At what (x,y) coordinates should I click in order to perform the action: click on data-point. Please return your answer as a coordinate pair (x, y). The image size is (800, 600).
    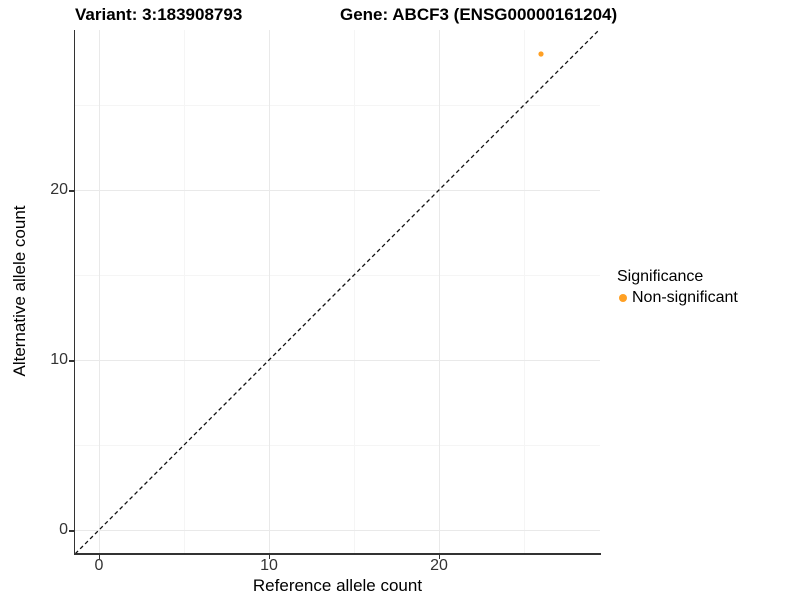
    Looking at the image, I should click on (541, 54).